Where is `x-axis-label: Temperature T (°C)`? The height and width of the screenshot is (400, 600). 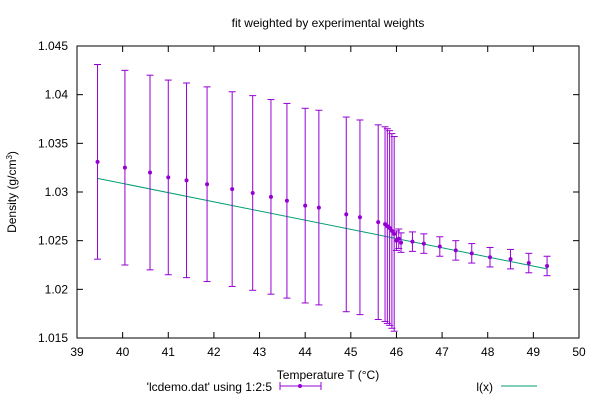 x-axis-label: Temperature T (°C) is located at coordinates (328, 375).